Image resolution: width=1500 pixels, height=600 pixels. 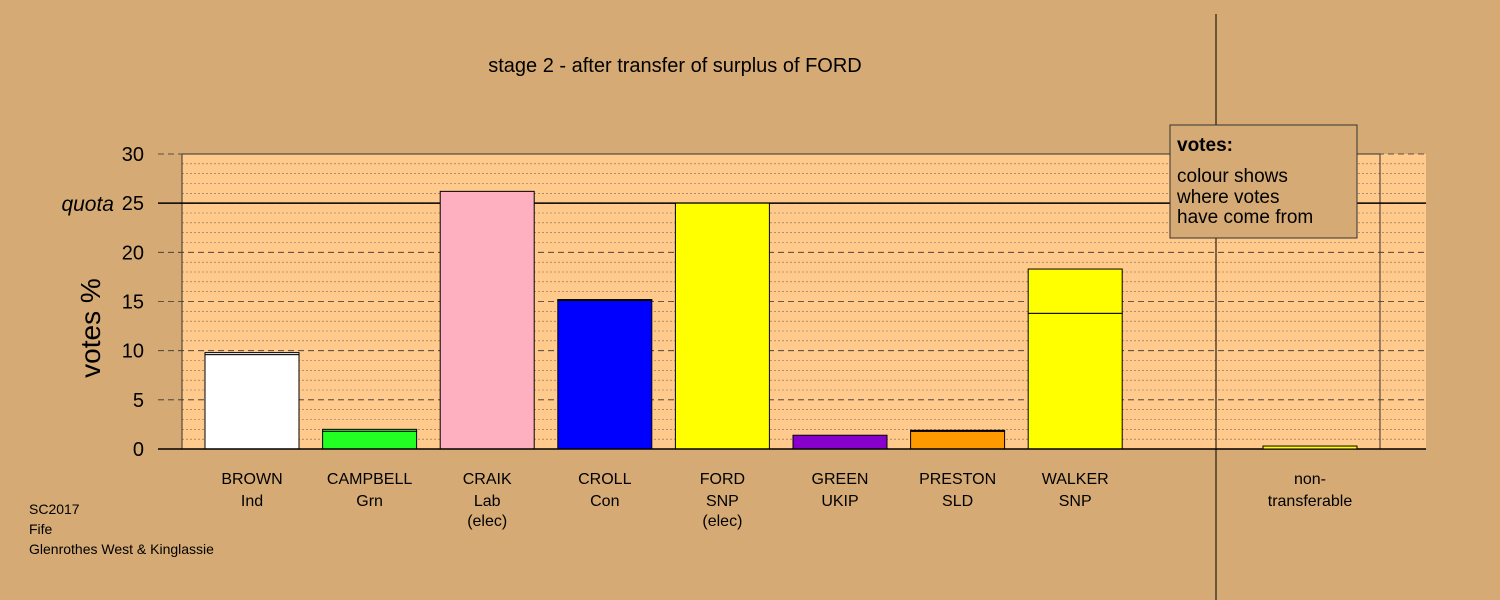 I want to click on candidate-party: Ind, so click(x=252, y=501).